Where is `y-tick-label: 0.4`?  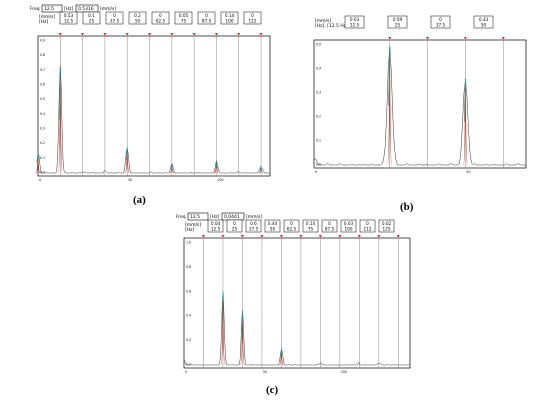
y-tick-label: 0.4 is located at coordinates (42, 114).